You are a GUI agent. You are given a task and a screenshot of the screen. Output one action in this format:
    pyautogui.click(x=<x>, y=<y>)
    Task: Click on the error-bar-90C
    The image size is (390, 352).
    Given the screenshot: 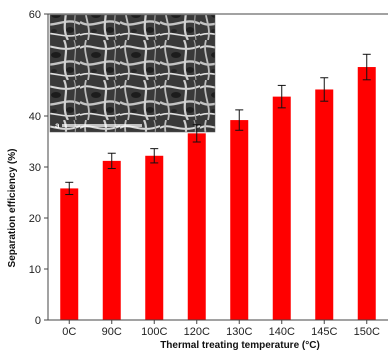 What is the action you would take?
    pyautogui.click(x=111, y=161)
    